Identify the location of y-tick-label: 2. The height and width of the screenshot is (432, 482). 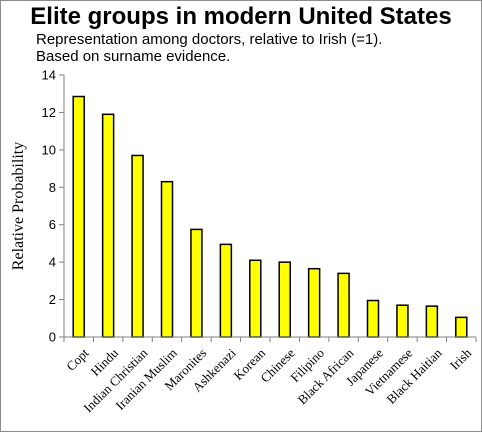
(52, 299).